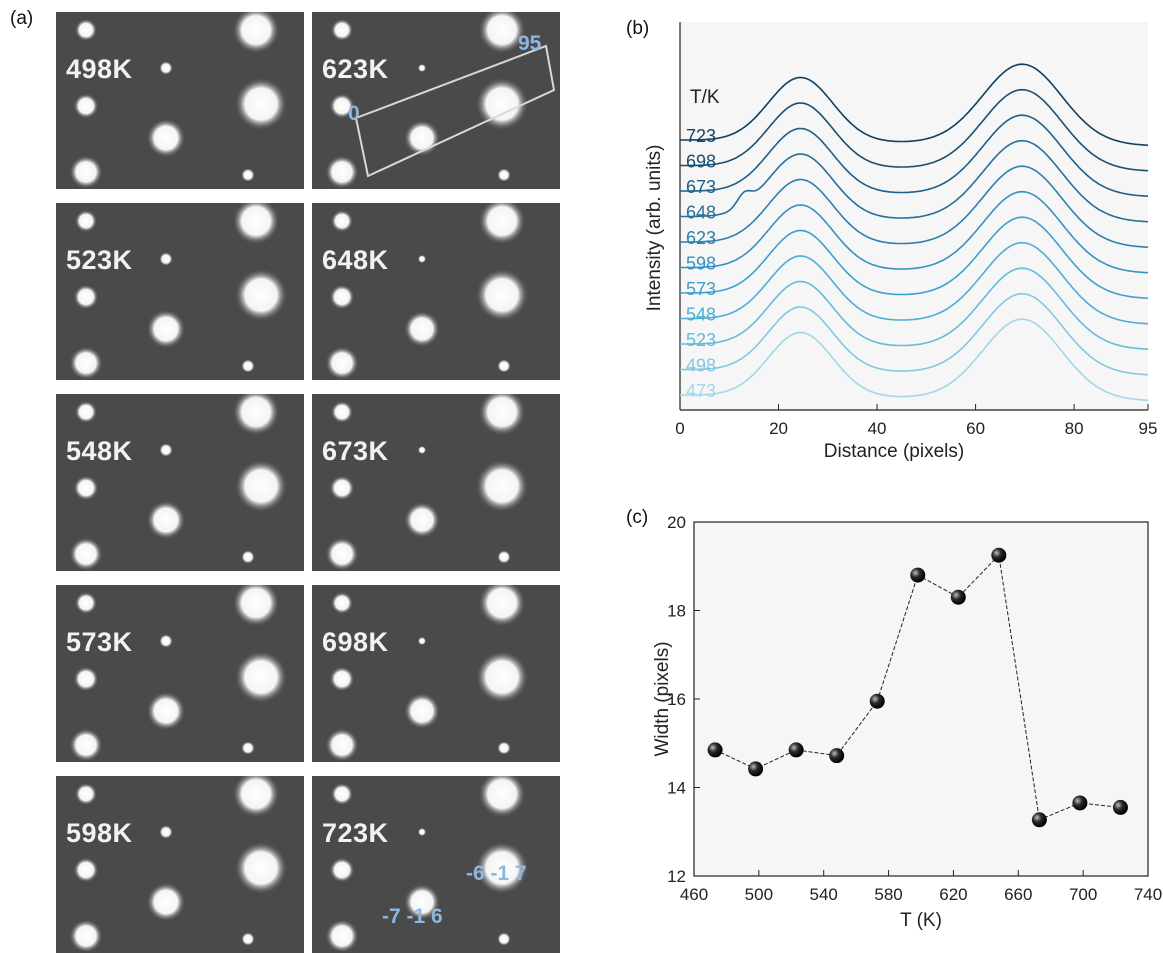 The width and height of the screenshot is (1163, 953). Describe the element at coordinates (637, 517) in the screenshot. I see `panel-c-label: (c)` at that location.